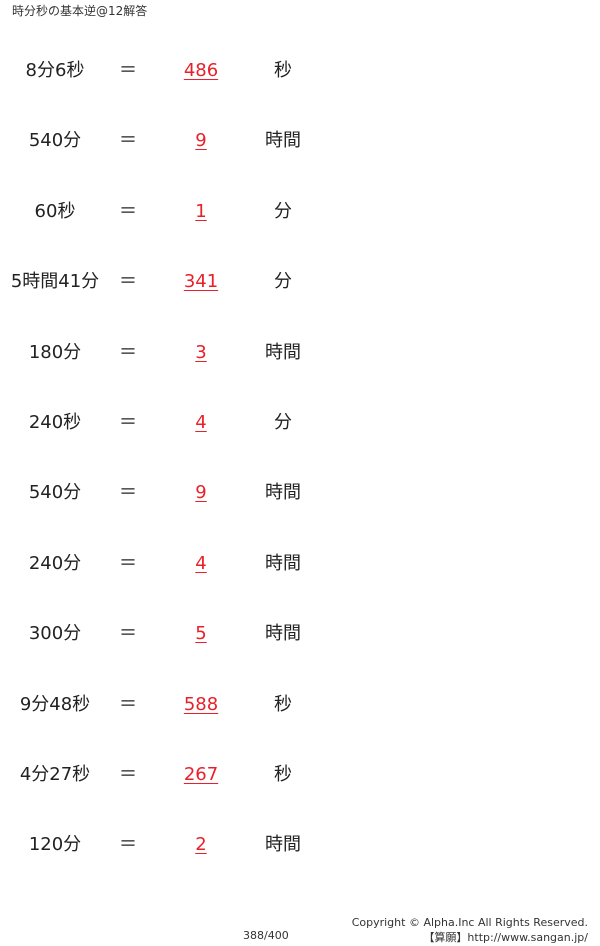  What do you see at coordinates (300, 775) in the screenshot?
I see `problem-row: 4分27秒 ＝ 267 秒` at bounding box center [300, 775].